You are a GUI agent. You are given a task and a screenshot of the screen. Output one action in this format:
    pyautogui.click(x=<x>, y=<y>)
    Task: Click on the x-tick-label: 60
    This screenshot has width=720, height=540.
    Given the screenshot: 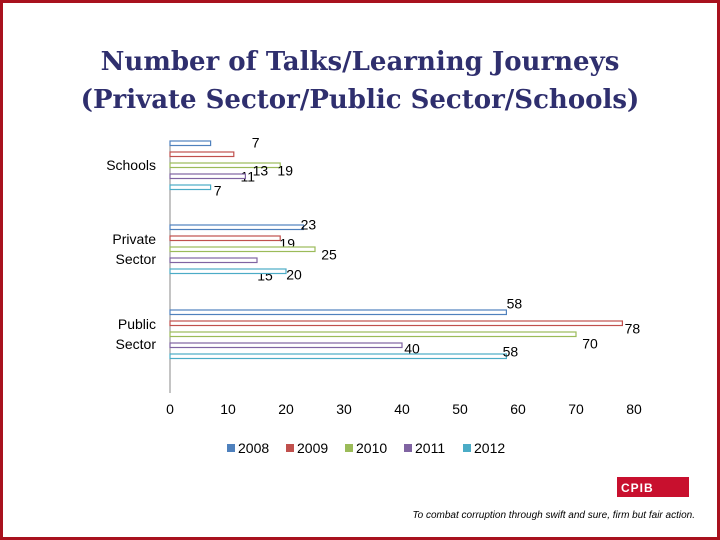 What is the action you would take?
    pyautogui.click(x=518, y=409)
    